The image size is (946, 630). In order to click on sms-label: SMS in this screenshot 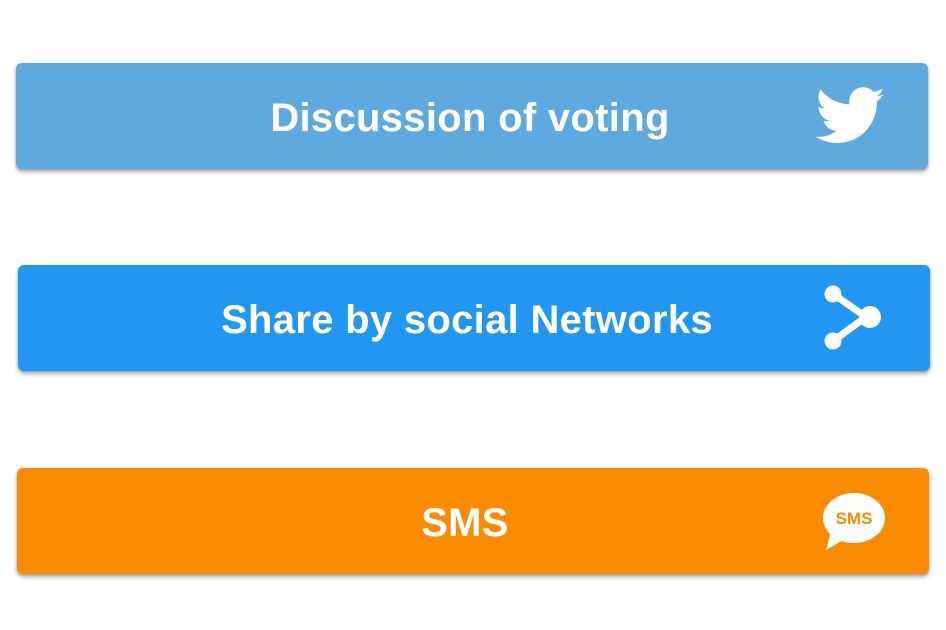, I will do `click(465, 522)`.